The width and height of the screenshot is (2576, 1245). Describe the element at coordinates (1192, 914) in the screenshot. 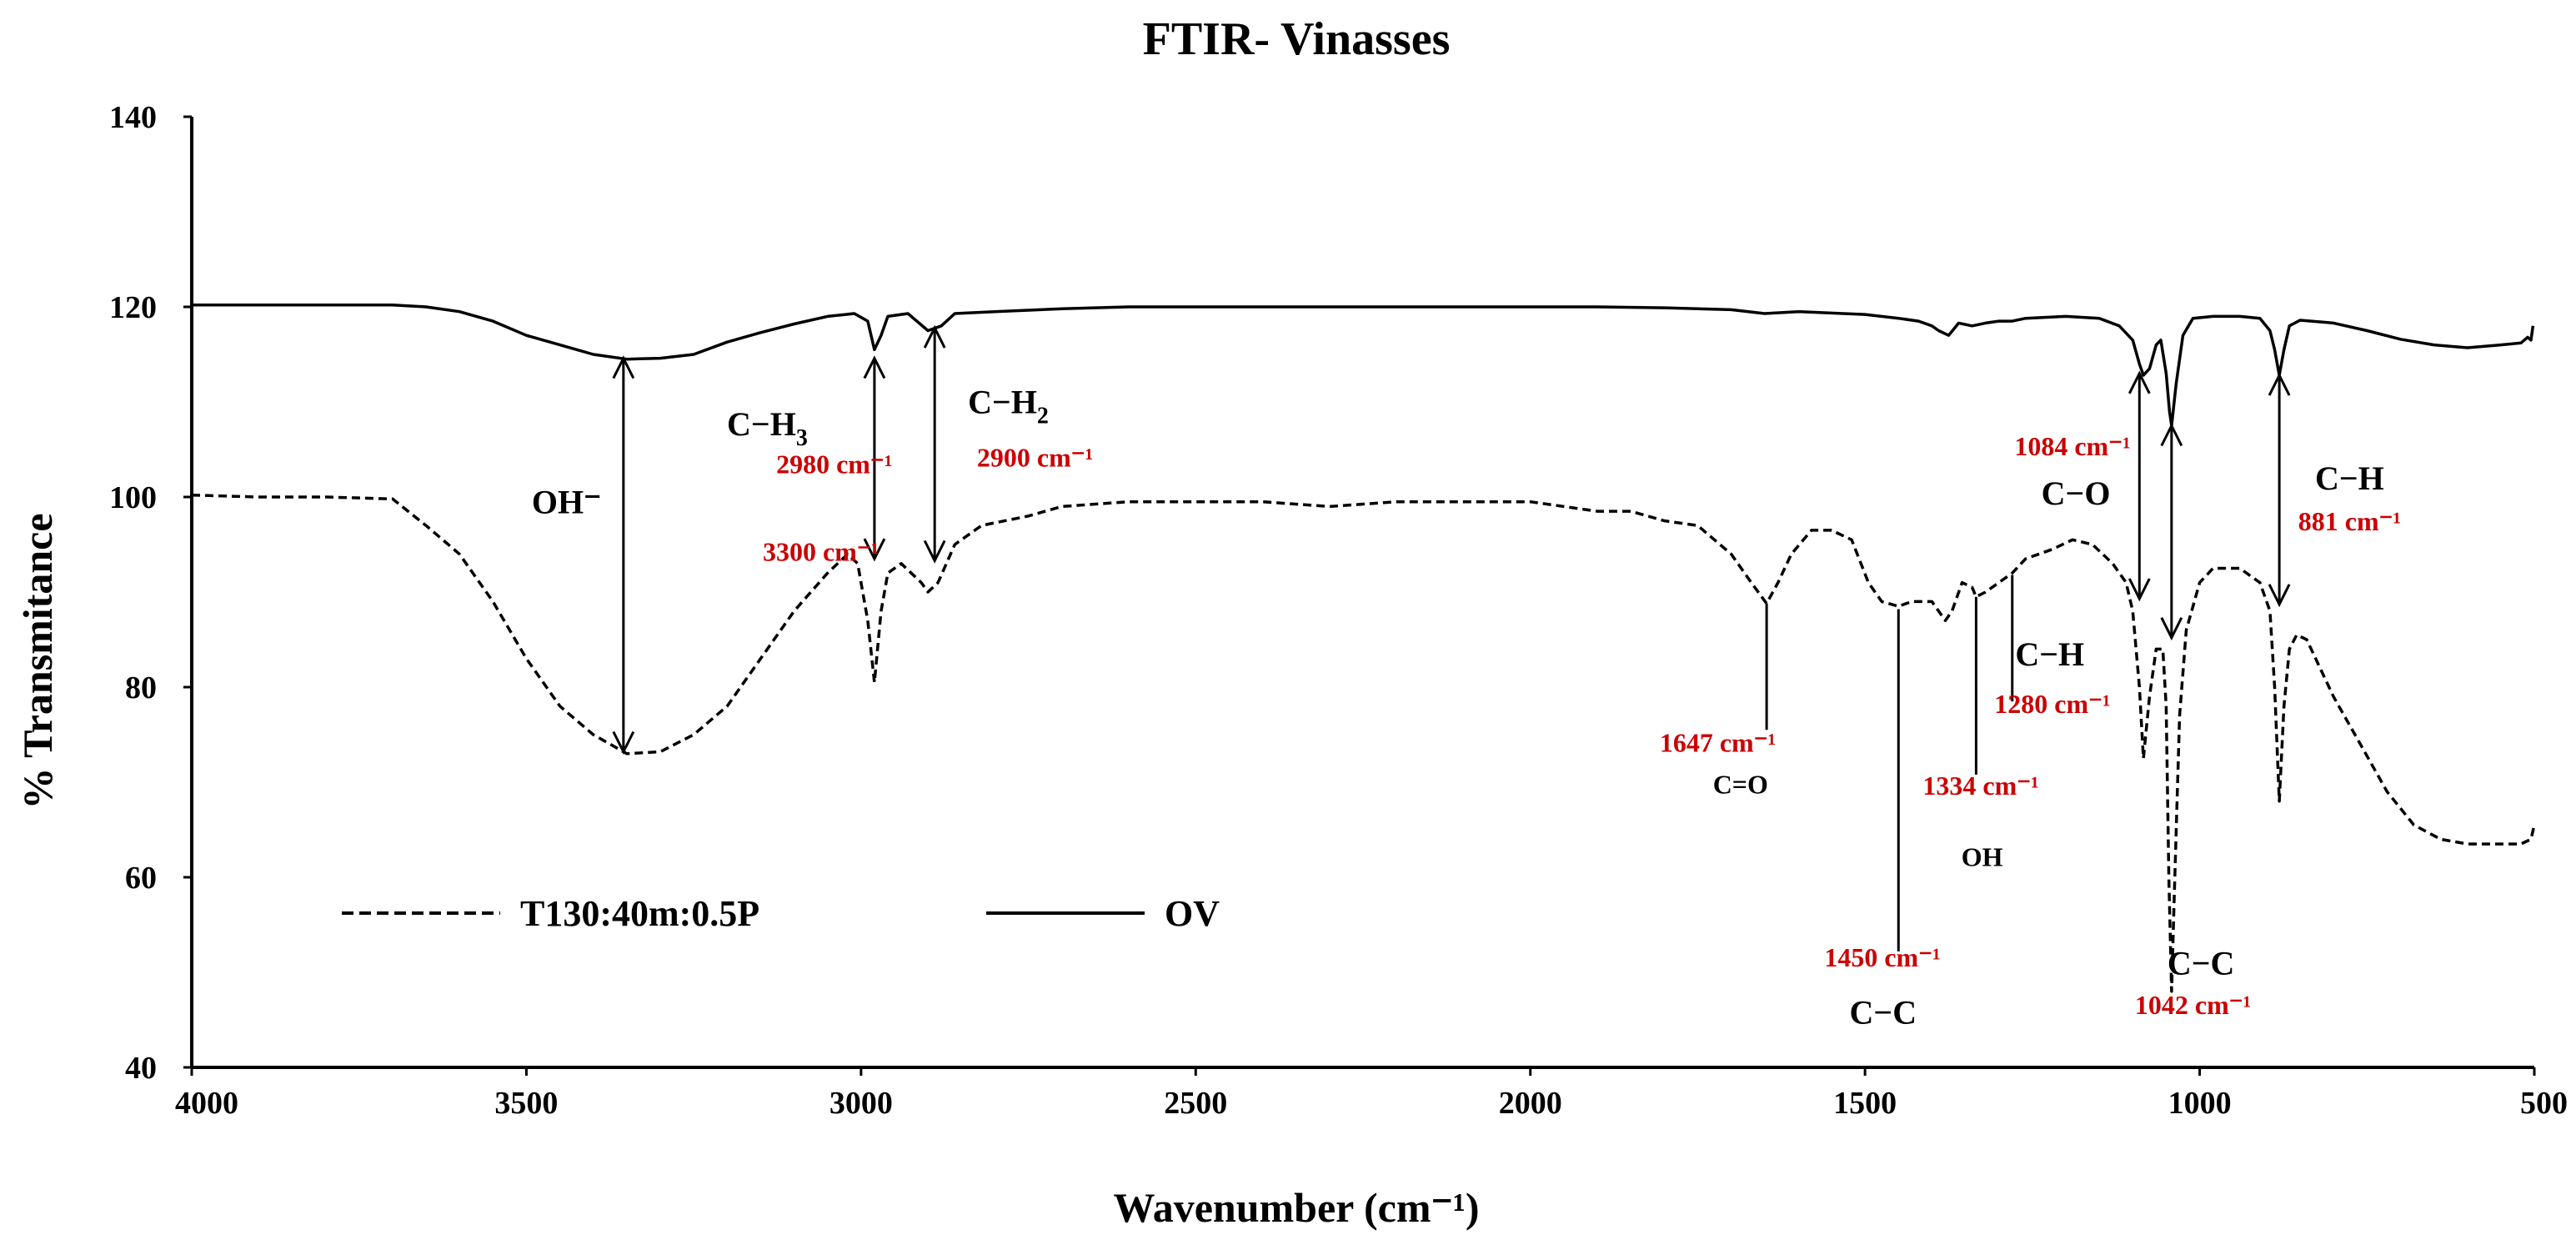

I see `legend-label-ov: OV` at that location.